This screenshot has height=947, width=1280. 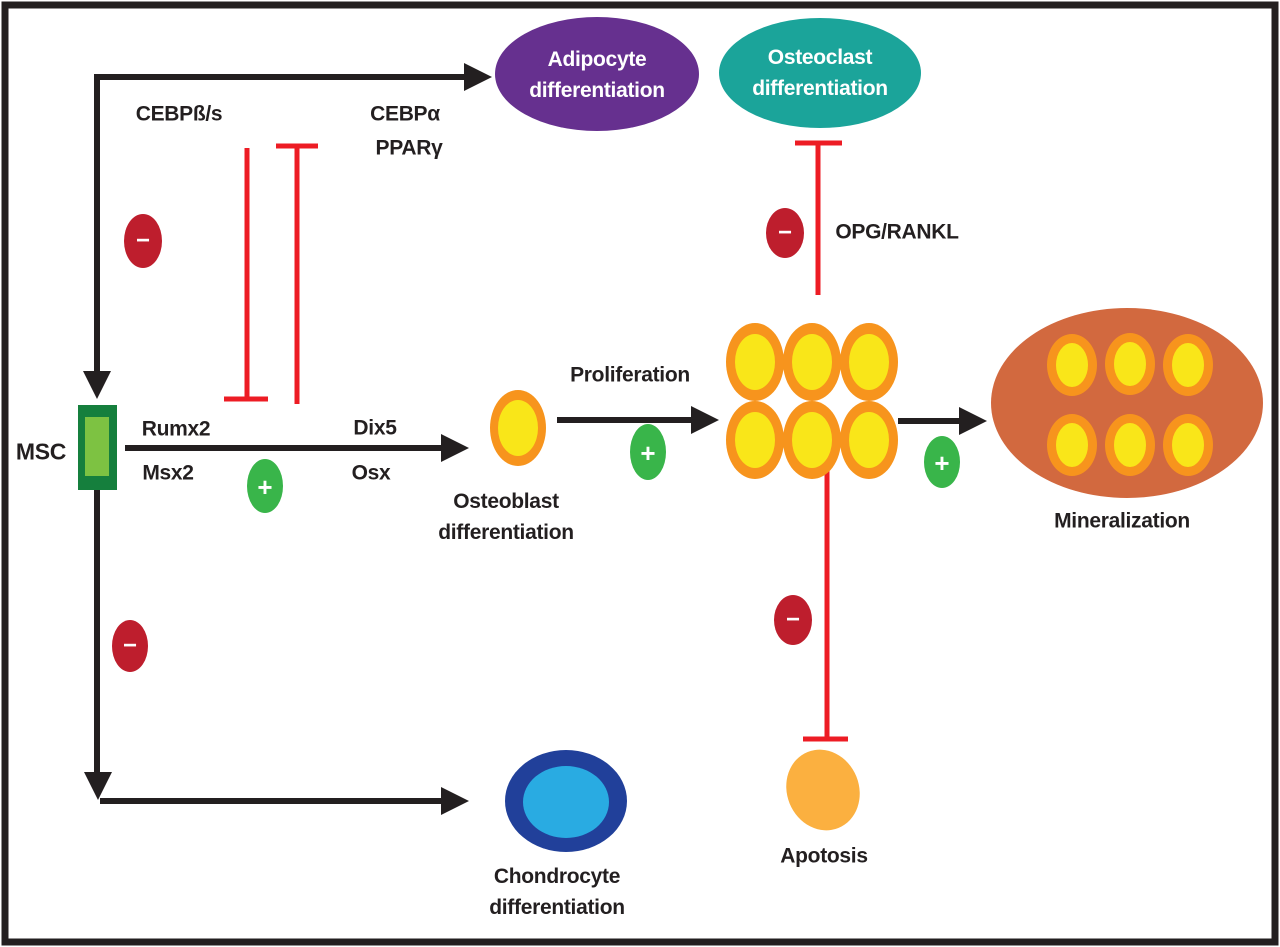 I want to click on adipocyte-node-label: Adipocyte differentiation, so click(x=597, y=75).